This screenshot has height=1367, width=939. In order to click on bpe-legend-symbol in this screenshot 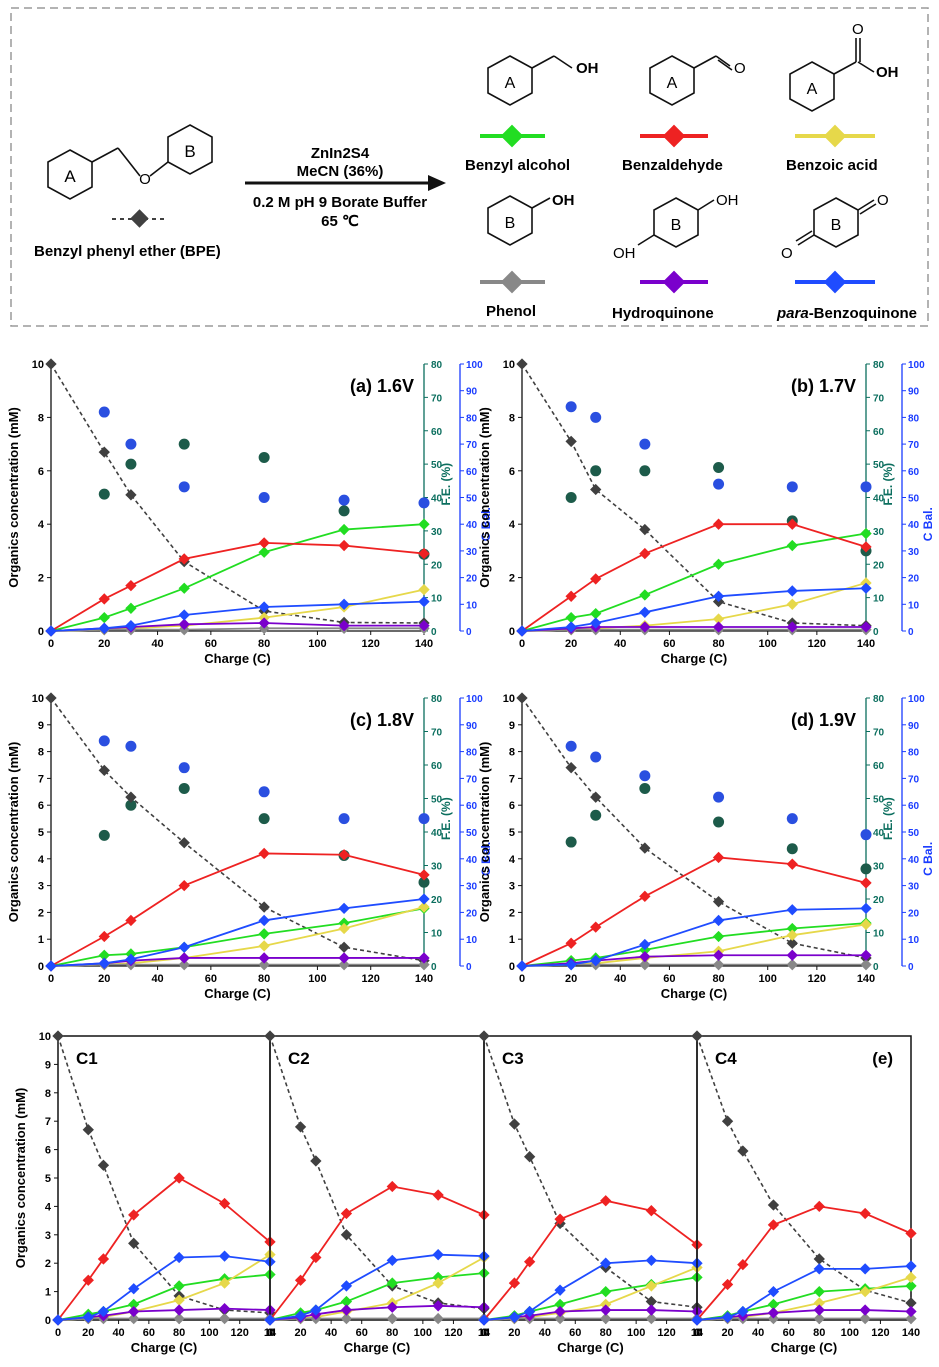, I will do `click(139, 218)`.